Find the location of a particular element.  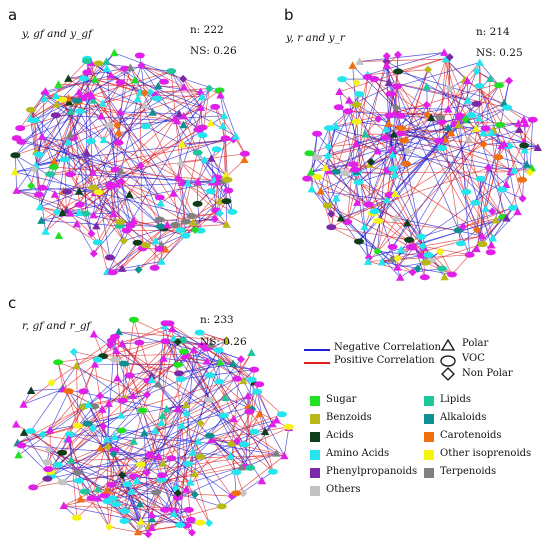

category-swatch is located at coordinates (315, 401).